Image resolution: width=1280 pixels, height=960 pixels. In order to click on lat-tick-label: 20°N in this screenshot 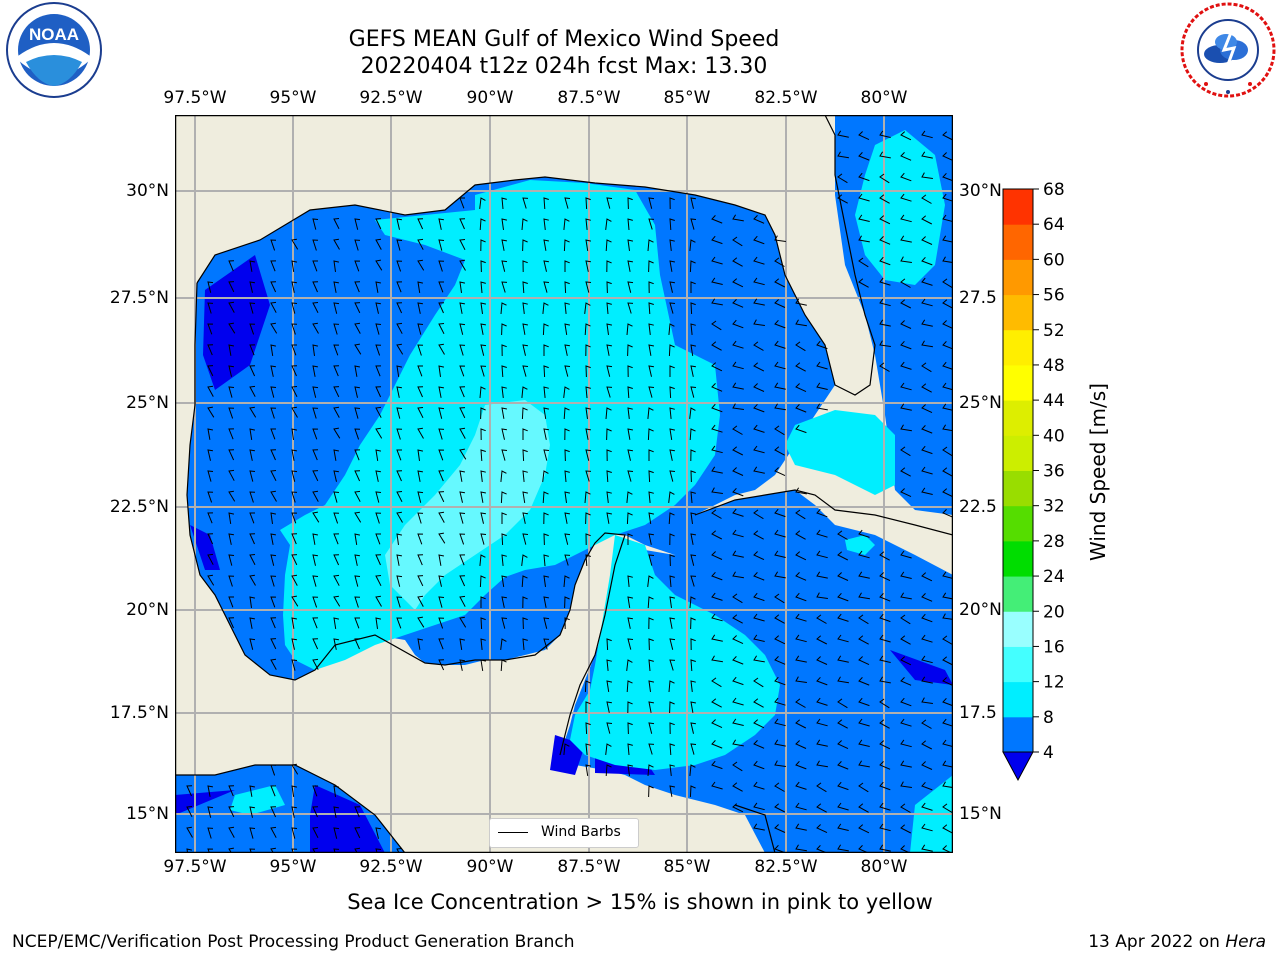, I will do `click(980, 610)`.